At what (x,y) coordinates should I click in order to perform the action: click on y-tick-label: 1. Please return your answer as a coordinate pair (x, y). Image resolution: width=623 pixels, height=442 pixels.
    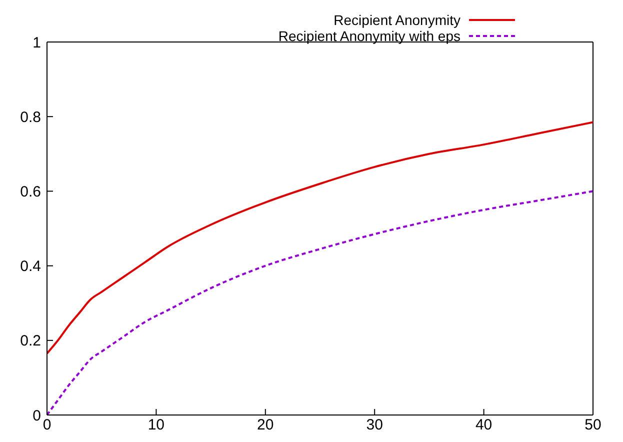
    Looking at the image, I should click on (36, 43).